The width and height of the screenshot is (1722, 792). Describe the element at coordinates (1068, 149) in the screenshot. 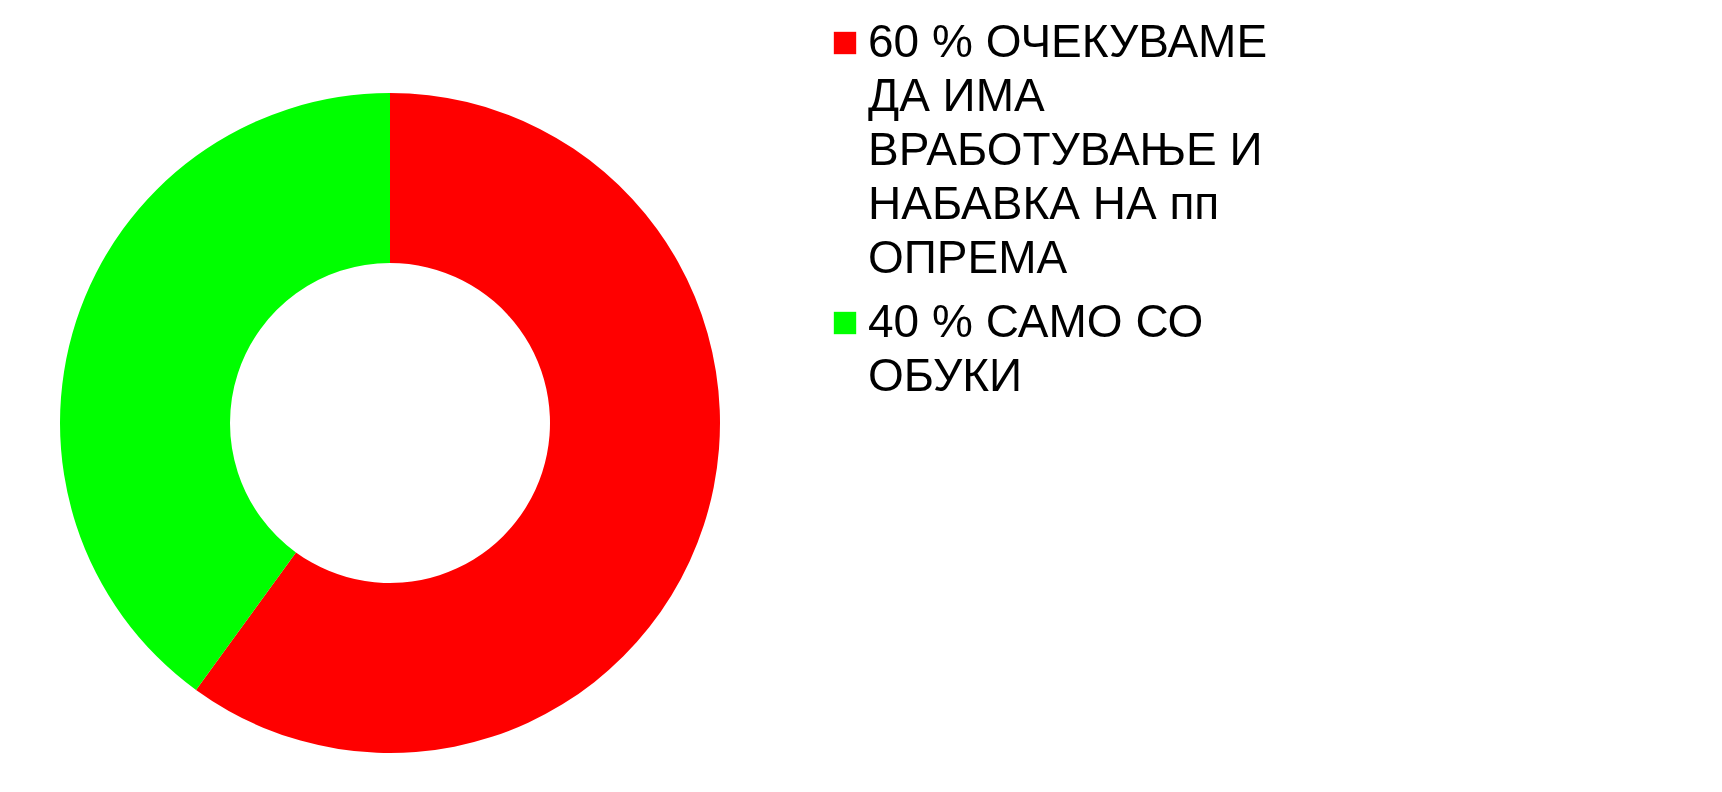

I see `legend-label: 60 % ОЧЕКУВАМЕ ДА ИМА ВРАБОТУВАЊЕ И НАБАВКА НА пп ОПРЕМА` at that location.